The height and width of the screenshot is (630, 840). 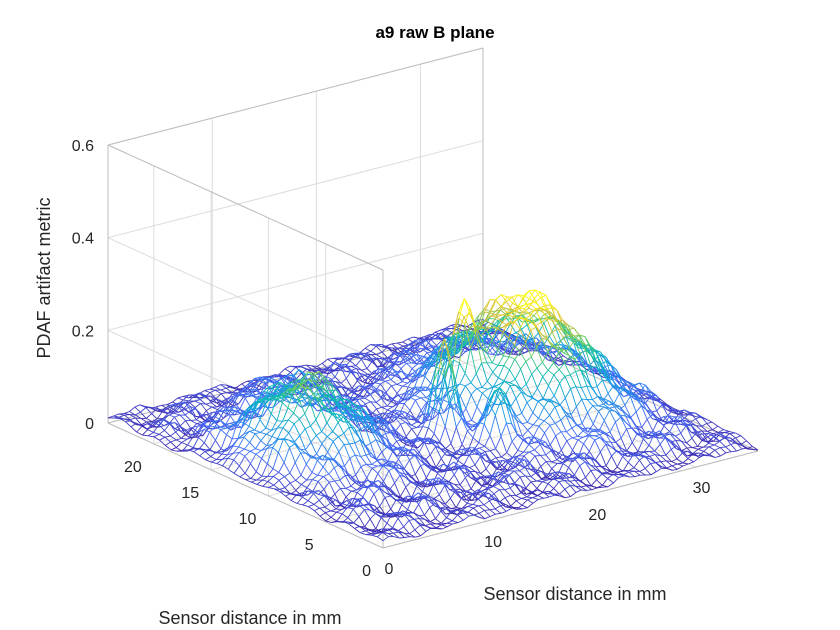 I want to click on y-tick-label: 10, so click(x=248, y=519).